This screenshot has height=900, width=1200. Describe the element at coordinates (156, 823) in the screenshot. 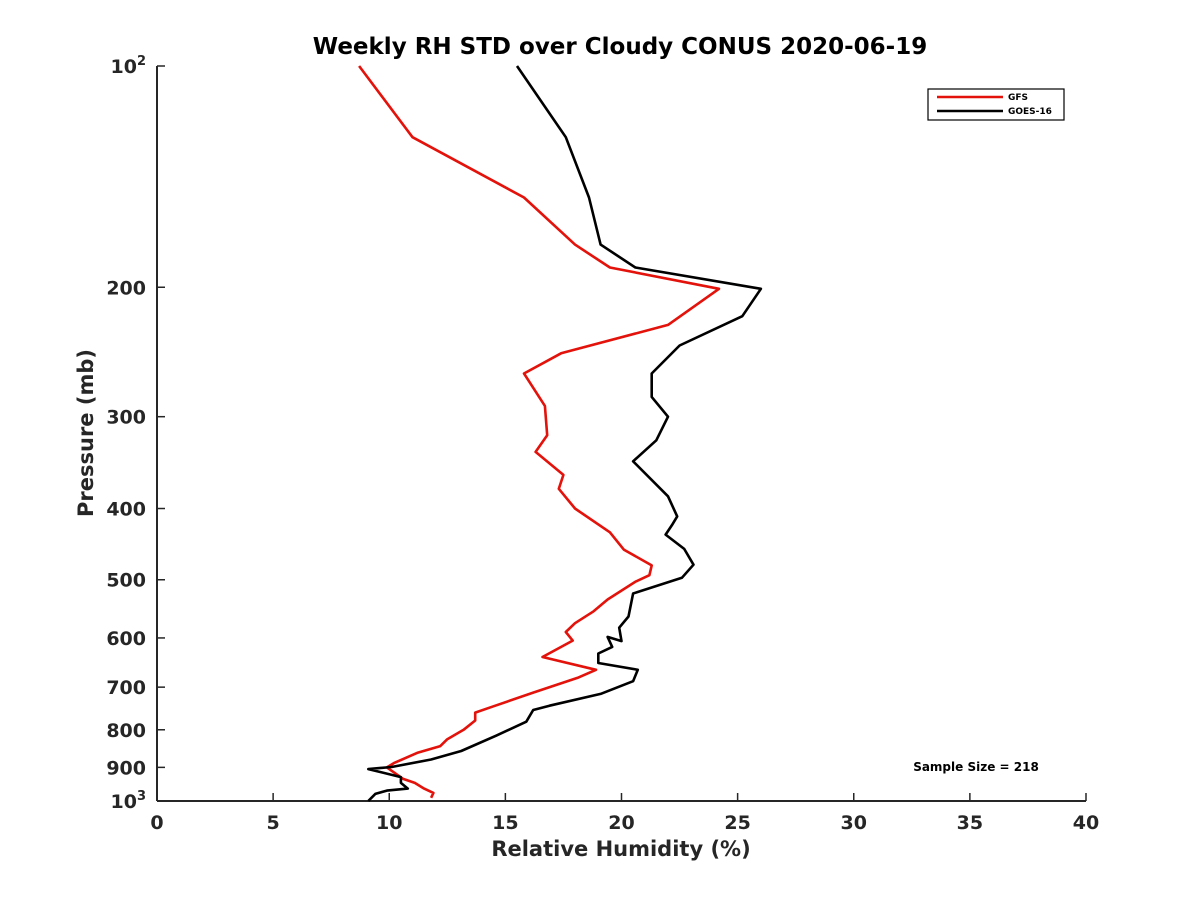

I see `x-tick-label: 0` at that location.